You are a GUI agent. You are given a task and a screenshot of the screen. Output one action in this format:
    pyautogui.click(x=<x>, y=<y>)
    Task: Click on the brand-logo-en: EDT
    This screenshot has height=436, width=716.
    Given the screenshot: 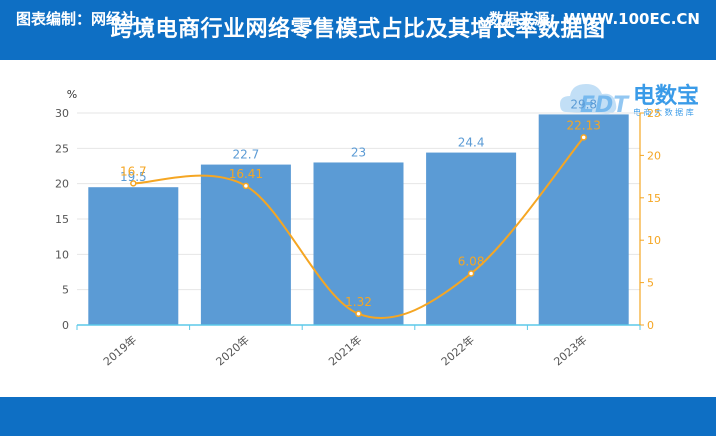 What is the action you would take?
    pyautogui.click(x=604, y=105)
    